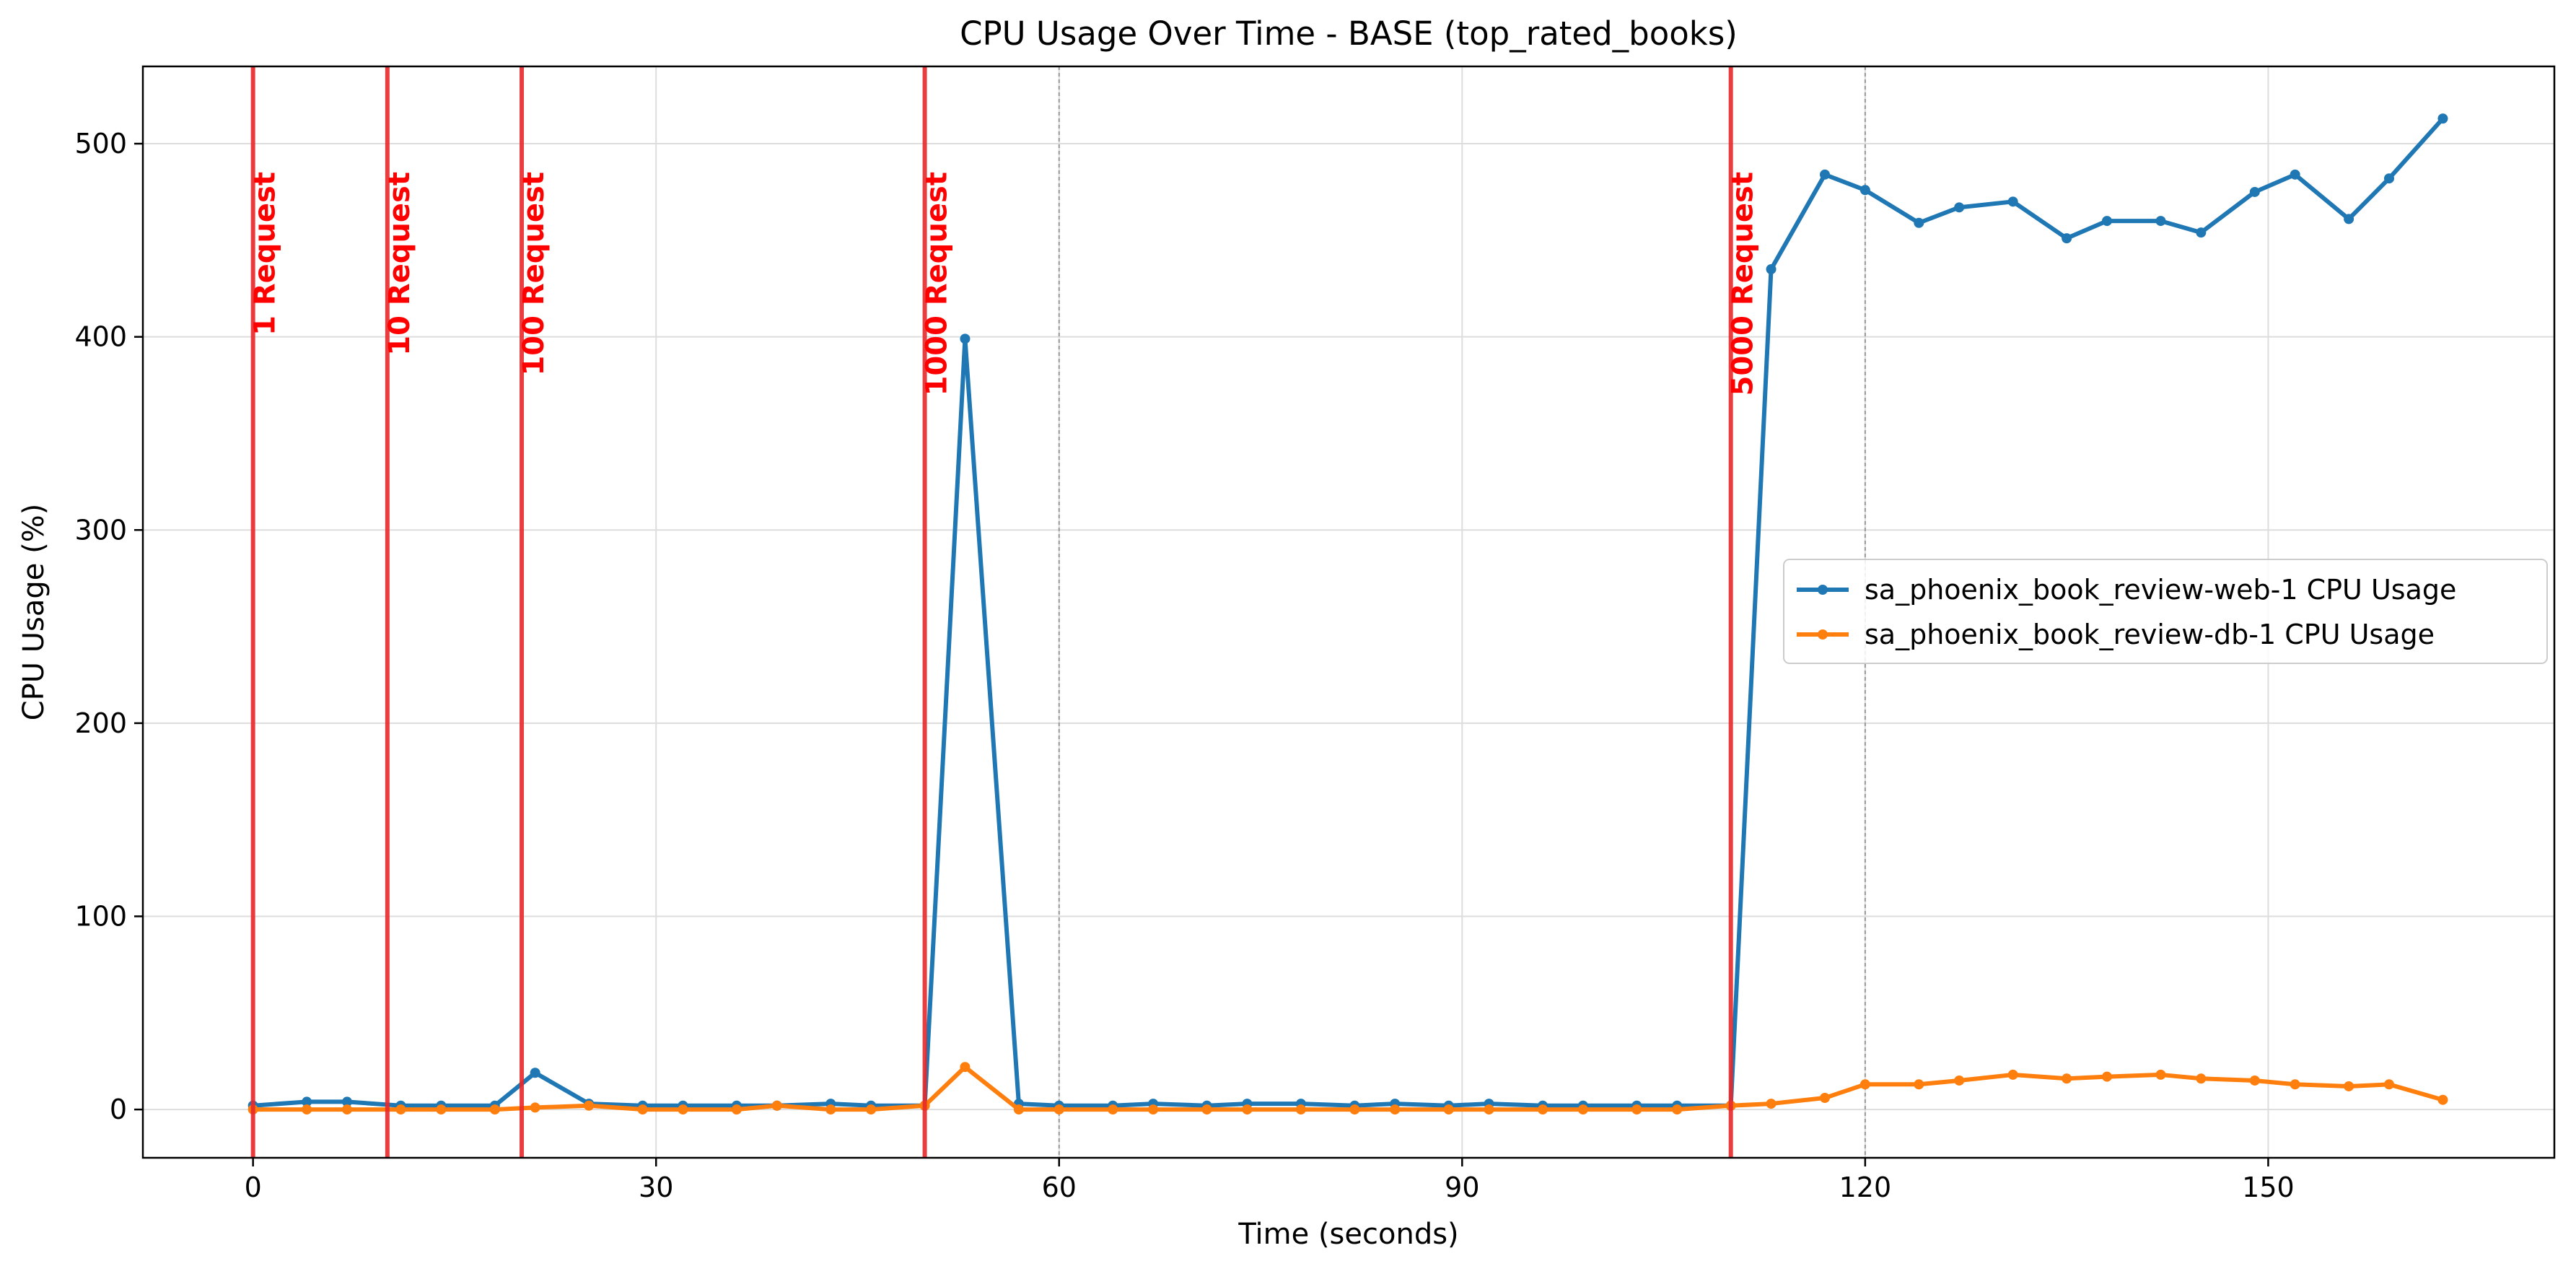 The image size is (2576, 1274). Describe the element at coordinates (101, 723) in the screenshot. I see `y-tick-label: 200` at that location.